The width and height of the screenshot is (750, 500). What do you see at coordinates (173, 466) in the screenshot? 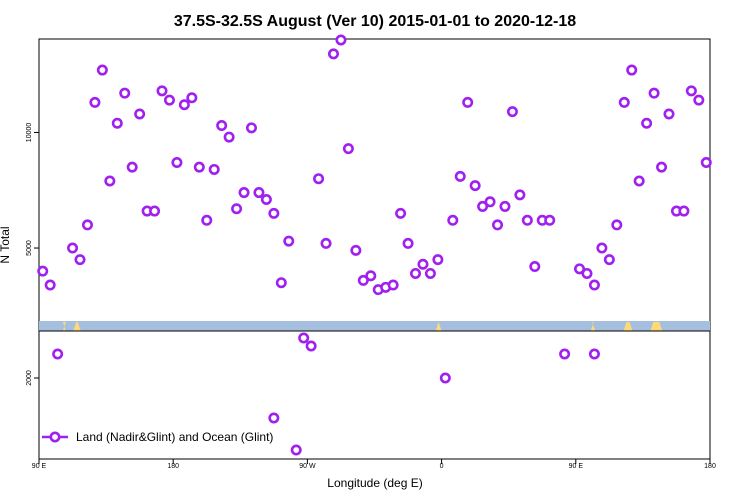
I see `x-tick-label: 180` at bounding box center [173, 466].